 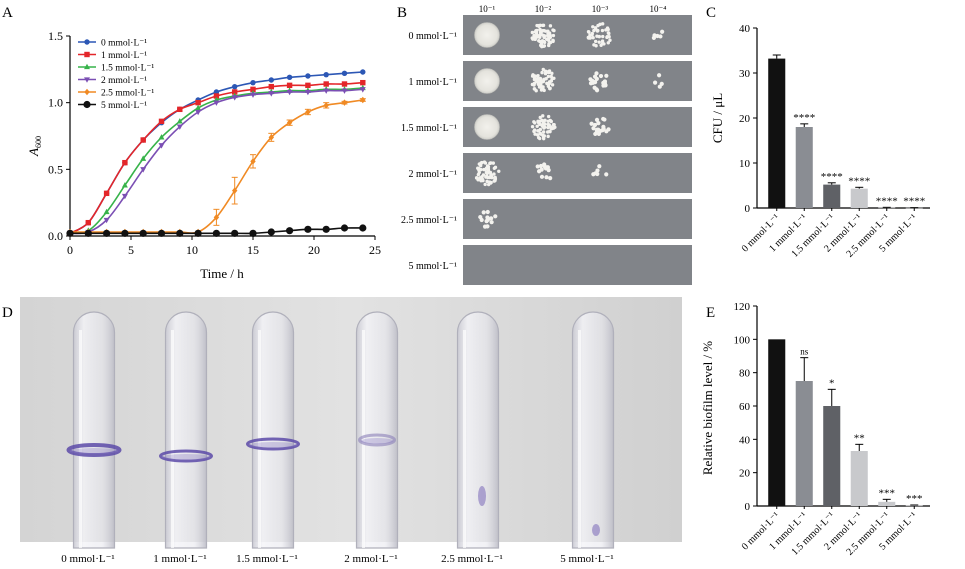 I want to click on b-dilution-label: 10⁻⁴, so click(x=658, y=9).